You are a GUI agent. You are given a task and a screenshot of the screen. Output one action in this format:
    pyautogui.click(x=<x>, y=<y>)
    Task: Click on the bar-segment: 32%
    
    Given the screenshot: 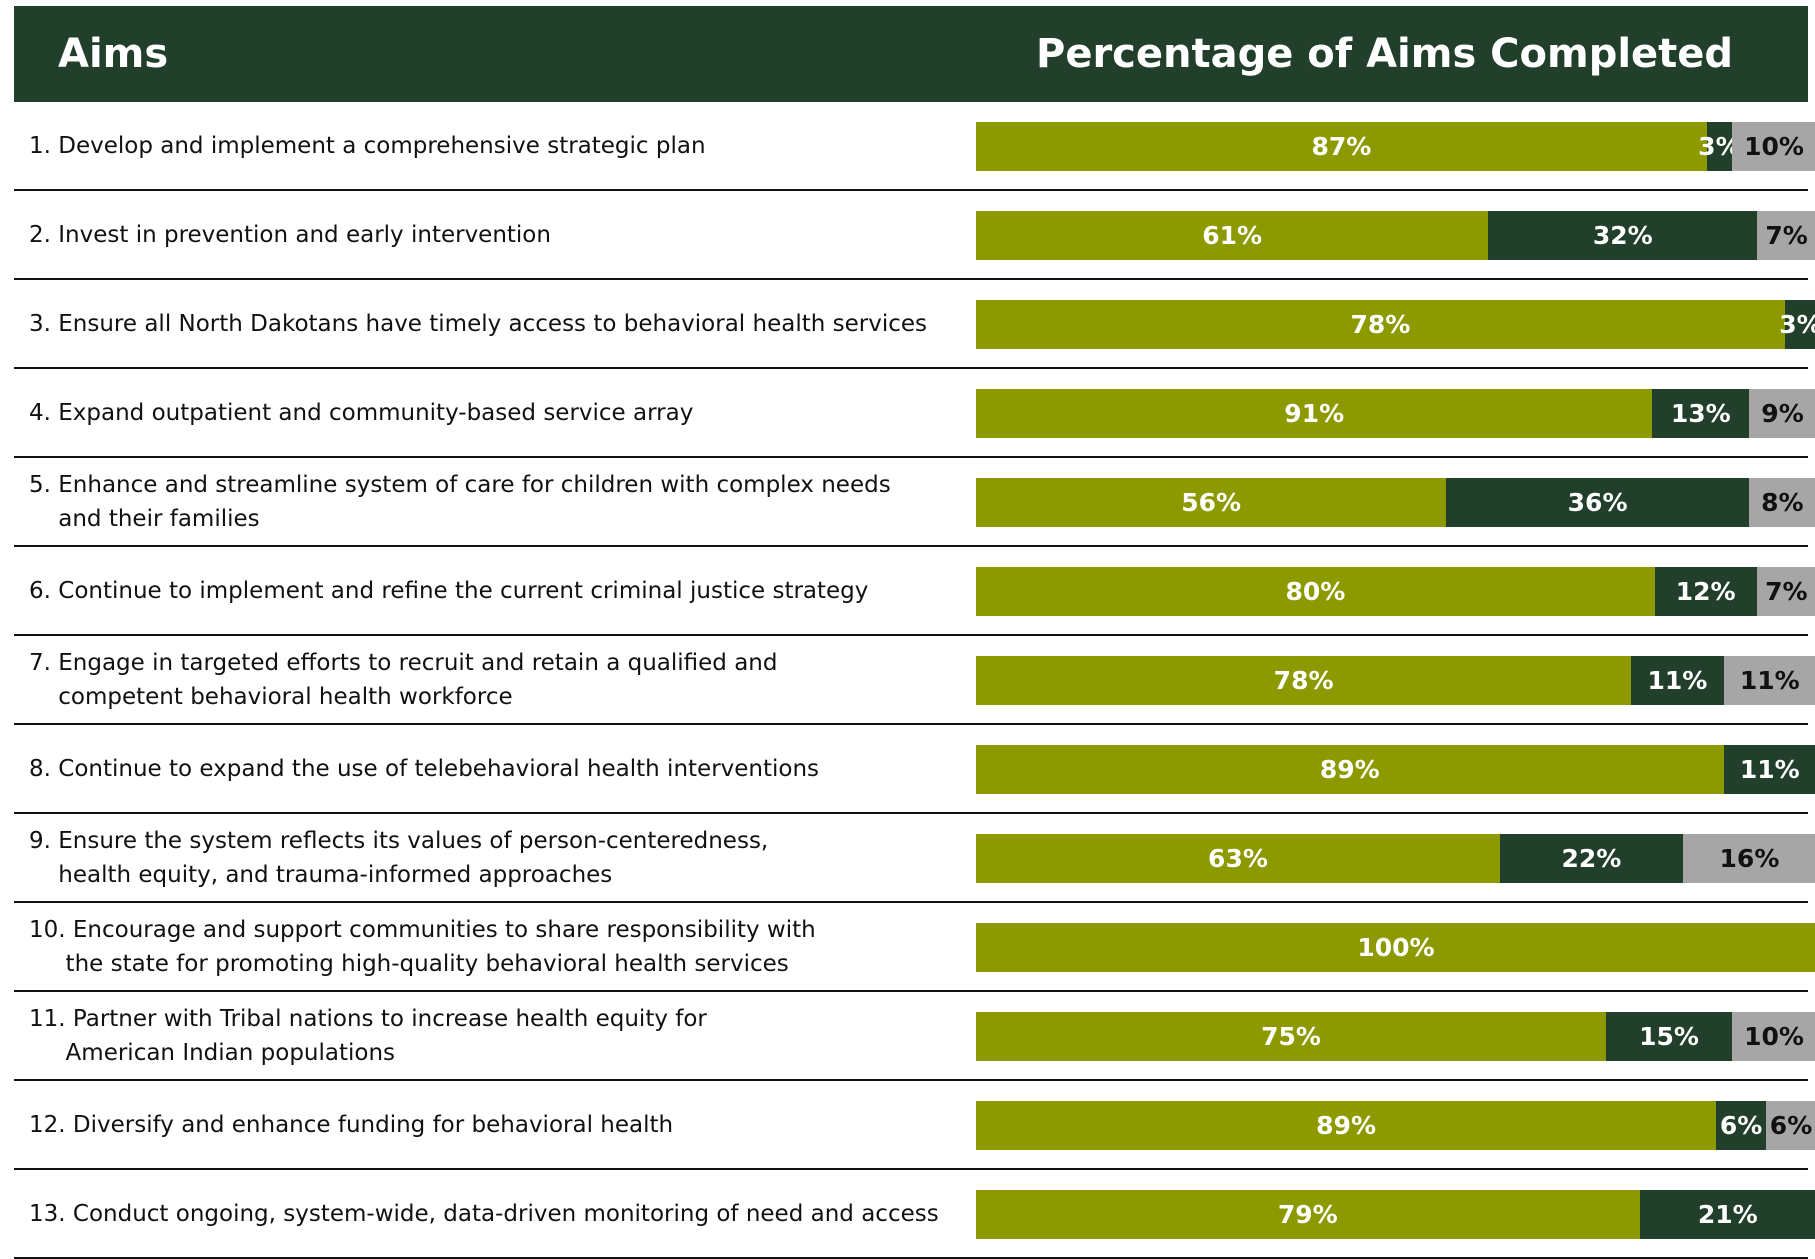 What is the action you would take?
    pyautogui.click(x=1623, y=235)
    